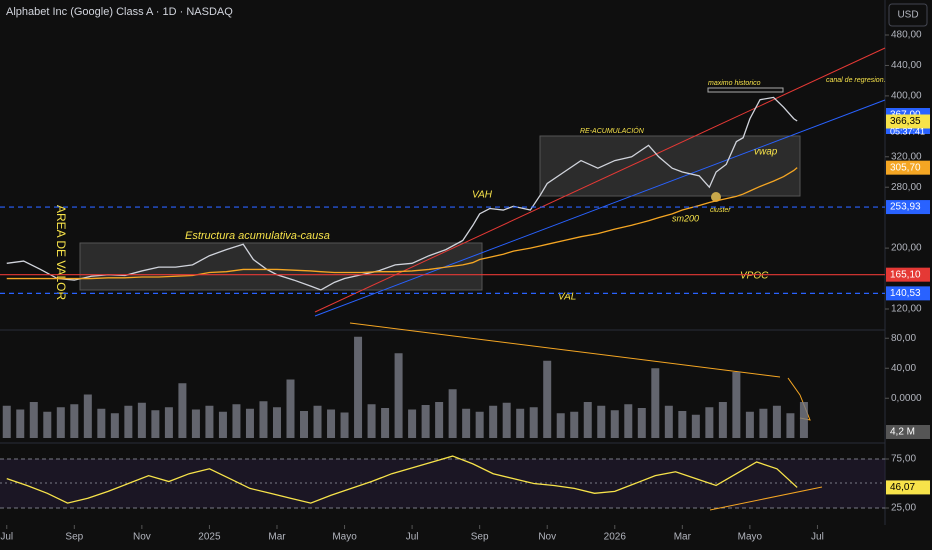 The width and height of the screenshot is (932, 550). Describe the element at coordinates (750, 537) in the screenshot. I see `x-tick-label: Mayo` at that location.